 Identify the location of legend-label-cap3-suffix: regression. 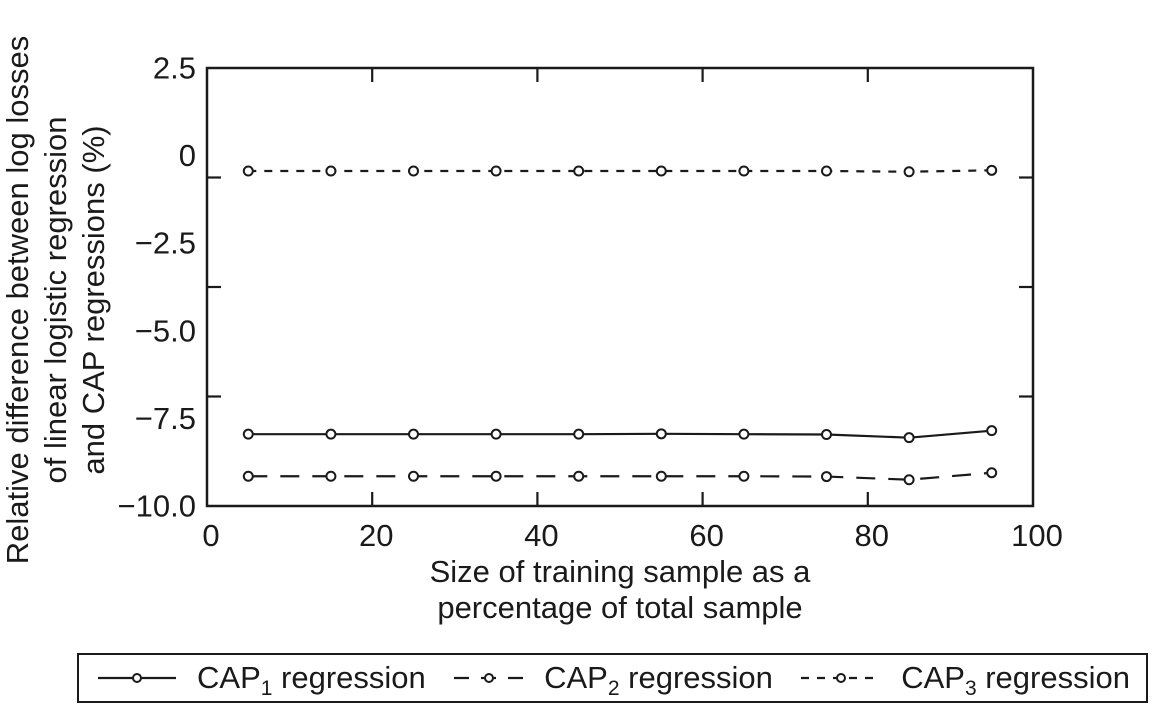
(1053, 677).